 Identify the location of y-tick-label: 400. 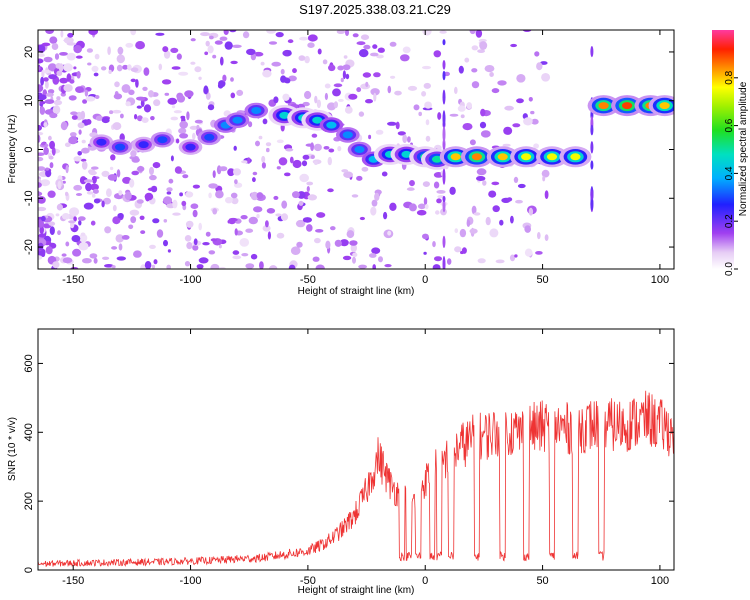
(29, 432).